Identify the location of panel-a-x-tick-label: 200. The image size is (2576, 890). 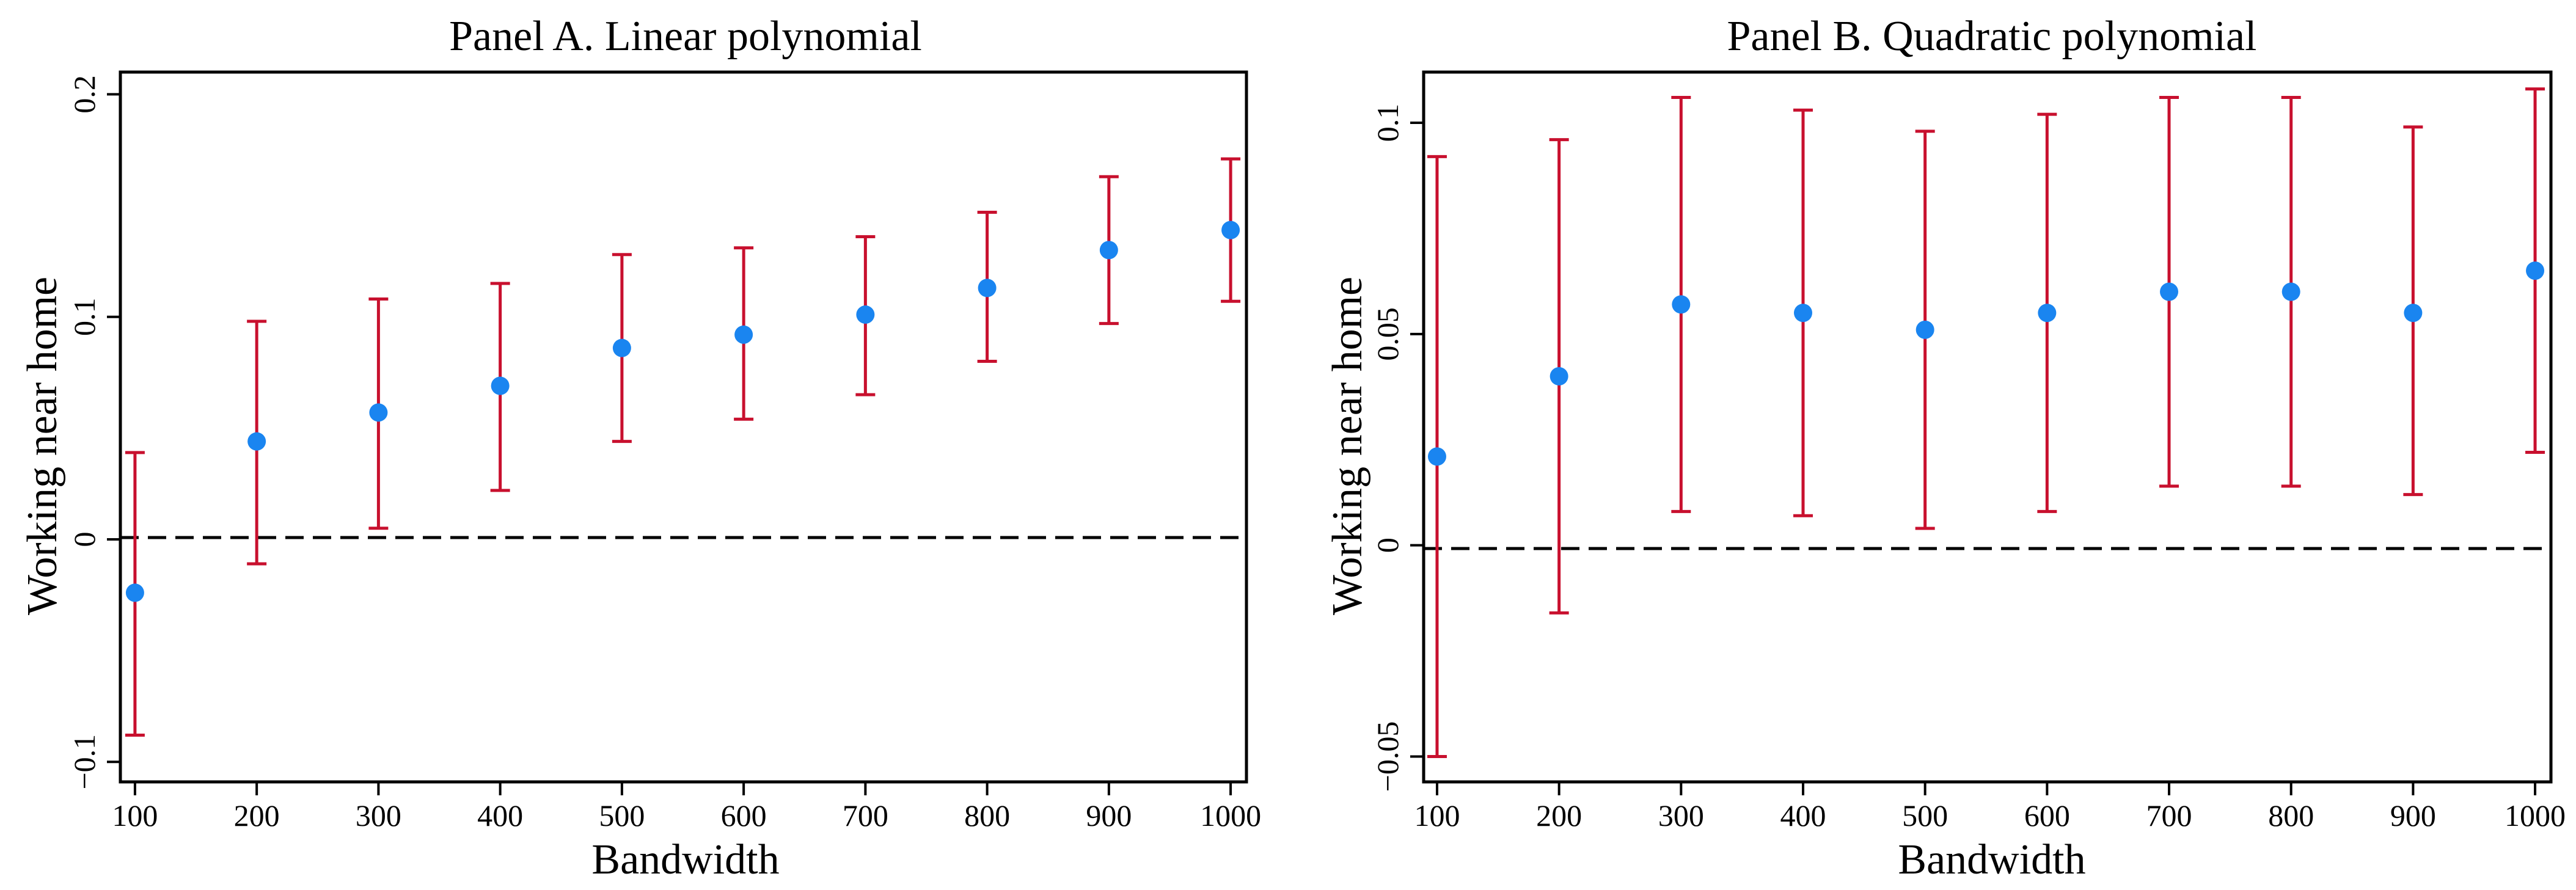
(257, 815).